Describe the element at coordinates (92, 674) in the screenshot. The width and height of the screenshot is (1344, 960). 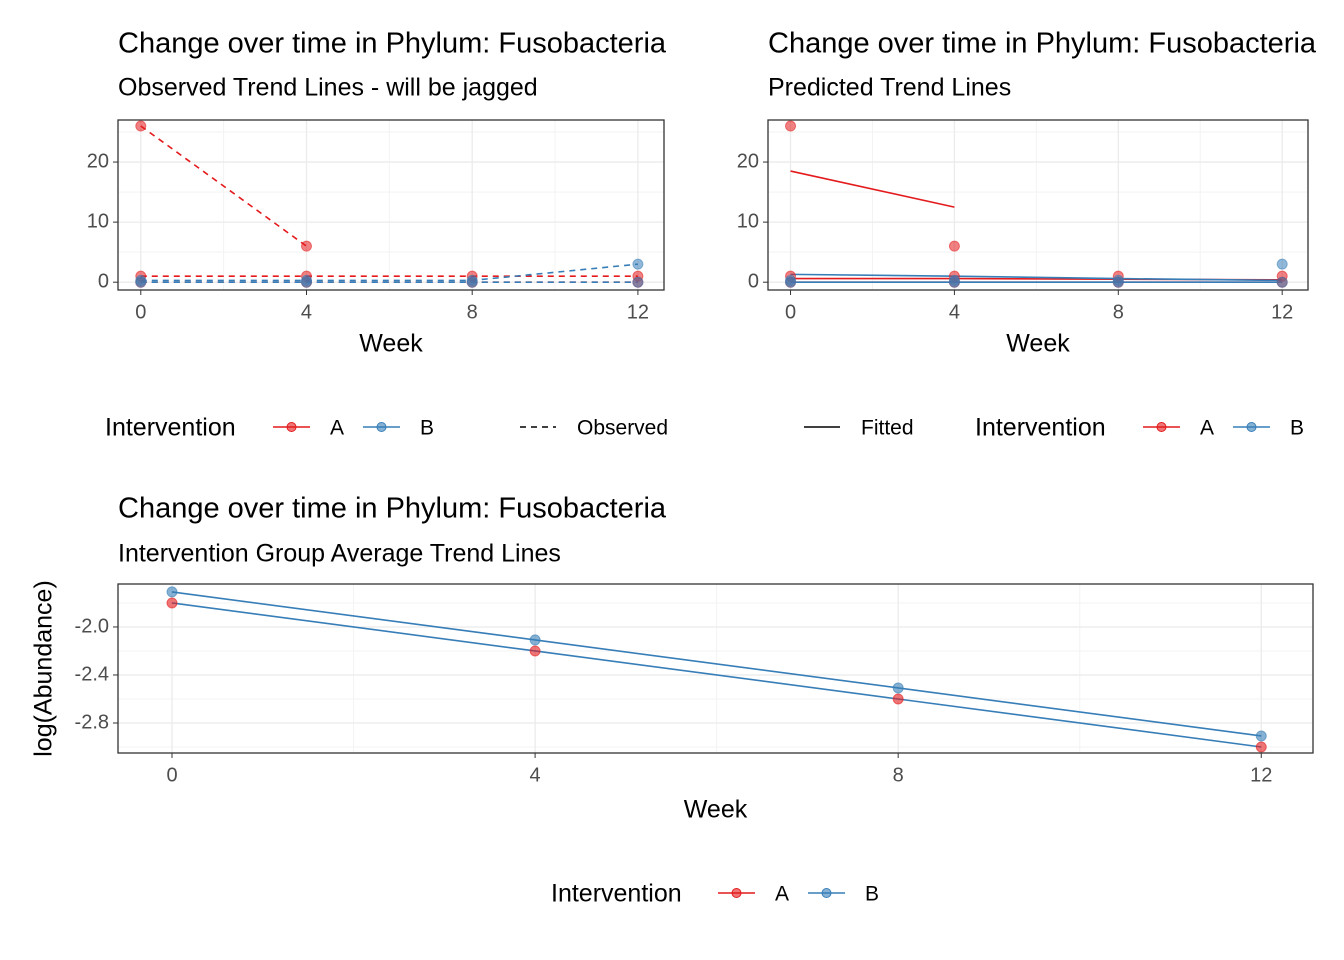
I see `y-tick-label: -2.4` at that location.